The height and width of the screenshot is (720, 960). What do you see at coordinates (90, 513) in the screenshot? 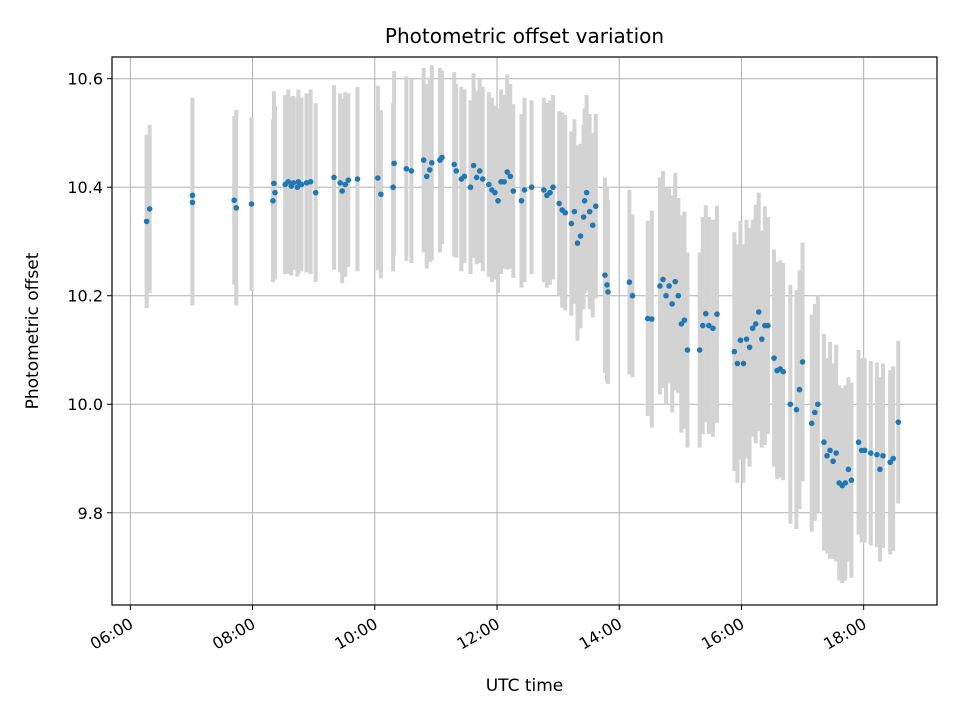
I see `y-tick-label: 9.8` at bounding box center [90, 513].